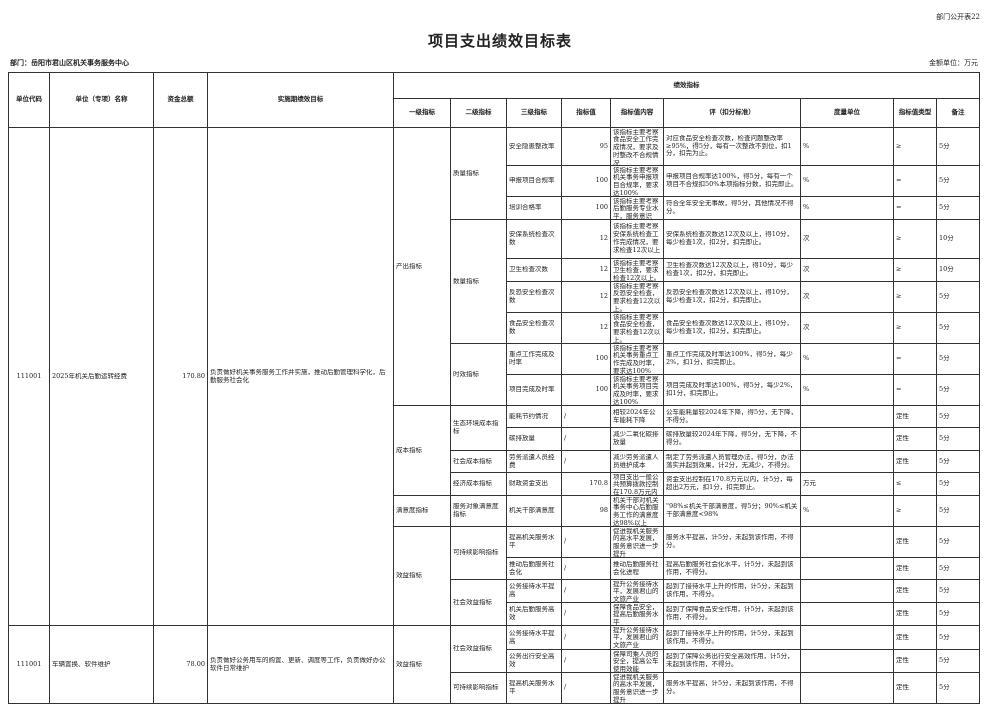  Describe the element at coordinates (637, 484) in the screenshot. I see `indicator-content: 项目支出一般公共预算拨款控制在170.8万元内` at that location.